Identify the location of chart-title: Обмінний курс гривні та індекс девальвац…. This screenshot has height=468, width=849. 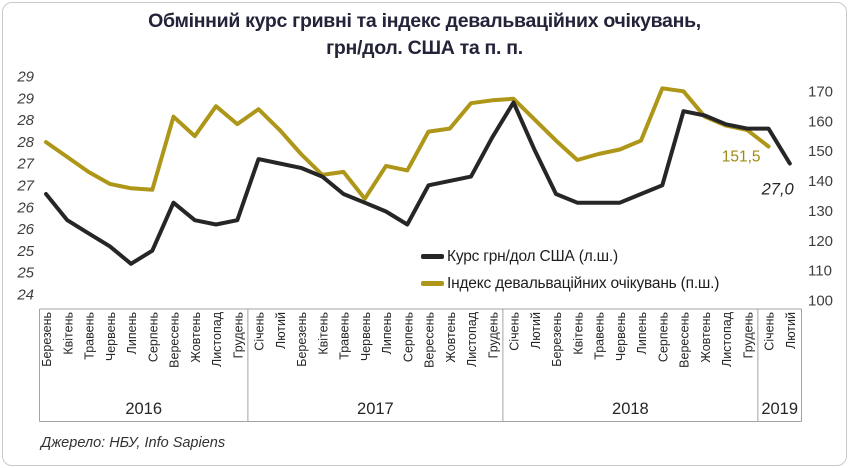
(424, 35).